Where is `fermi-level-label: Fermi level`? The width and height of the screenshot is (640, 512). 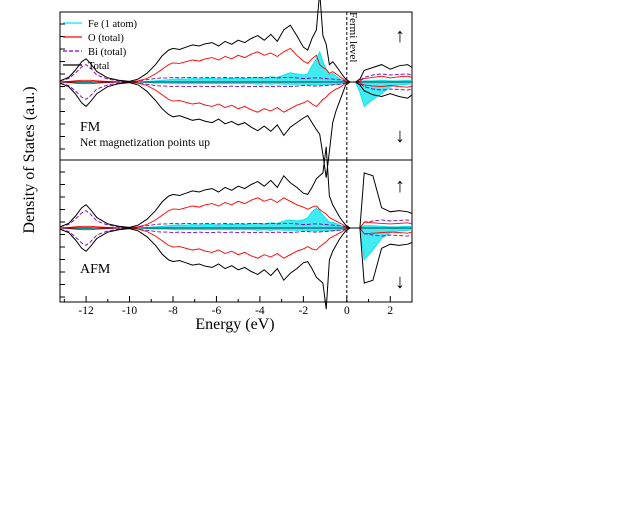 fermi-level-label: Fermi level is located at coordinates (353, 37).